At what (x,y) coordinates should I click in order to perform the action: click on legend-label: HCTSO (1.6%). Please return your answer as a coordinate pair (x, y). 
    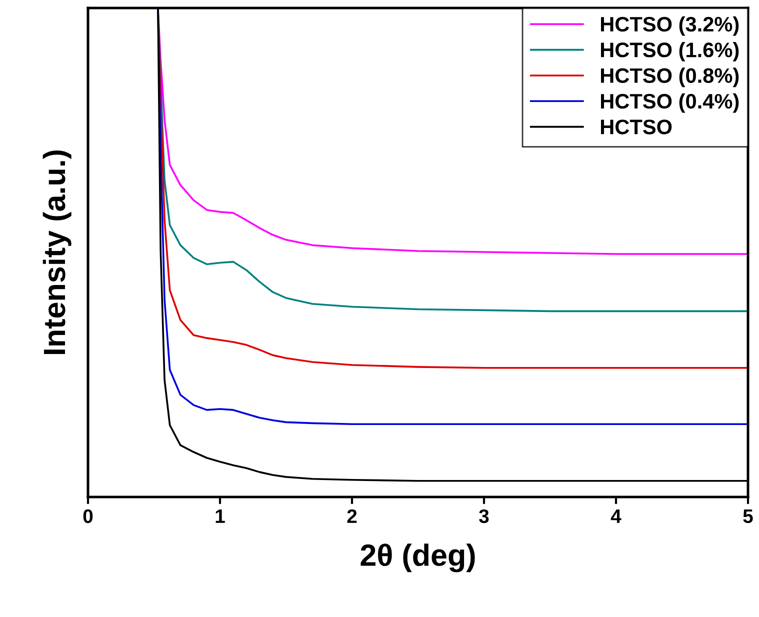
    Looking at the image, I should click on (670, 52).